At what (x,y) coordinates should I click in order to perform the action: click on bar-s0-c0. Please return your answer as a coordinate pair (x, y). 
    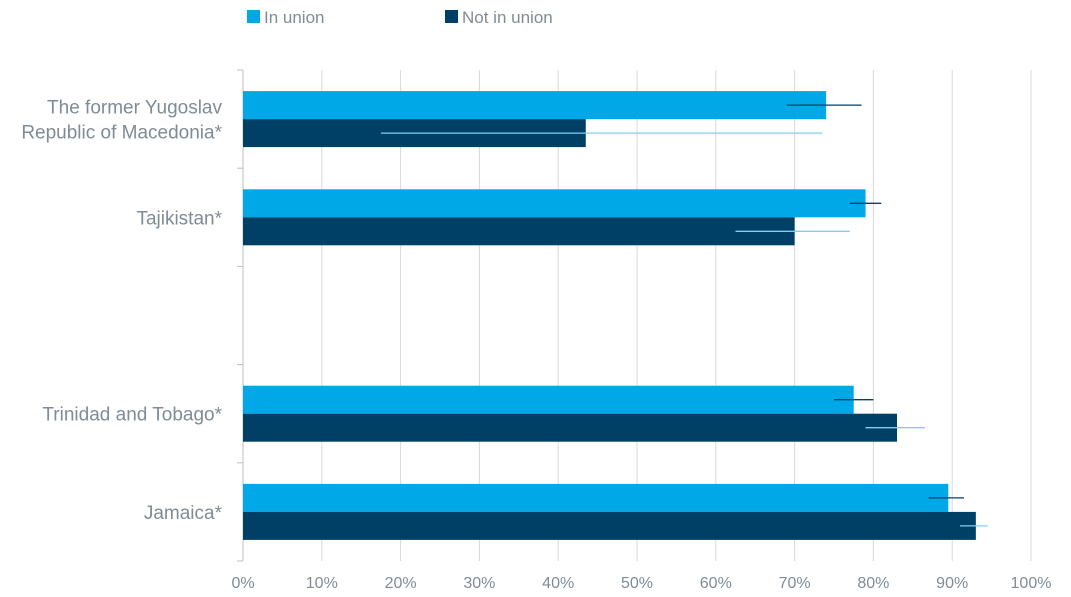
    Looking at the image, I should click on (535, 105).